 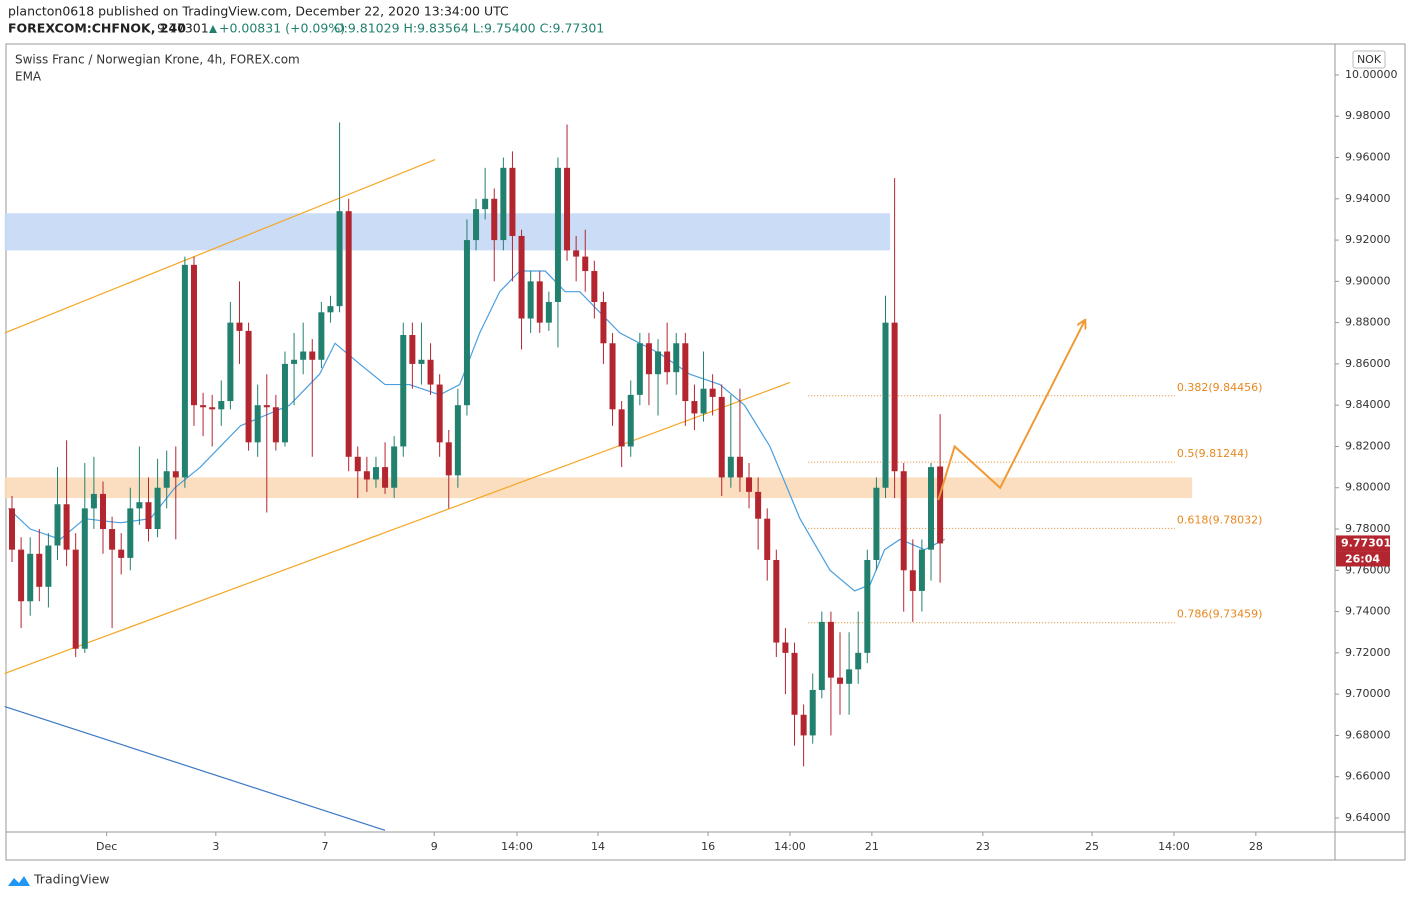 I want to click on countdown: 26:04, so click(x=1362, y=558).